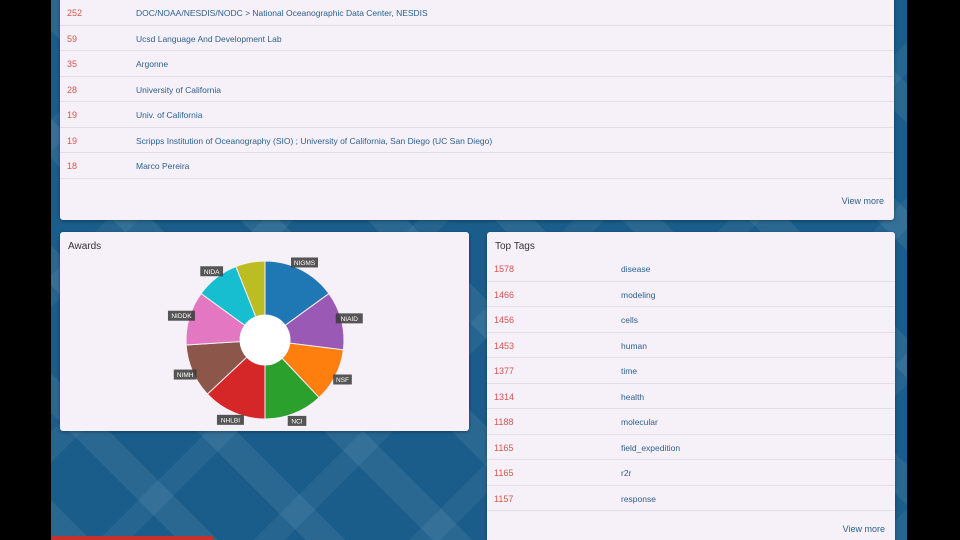 The height and width of the screenshot is (540, 960). I want to click on pie-label: NSF, so click(342, 379).